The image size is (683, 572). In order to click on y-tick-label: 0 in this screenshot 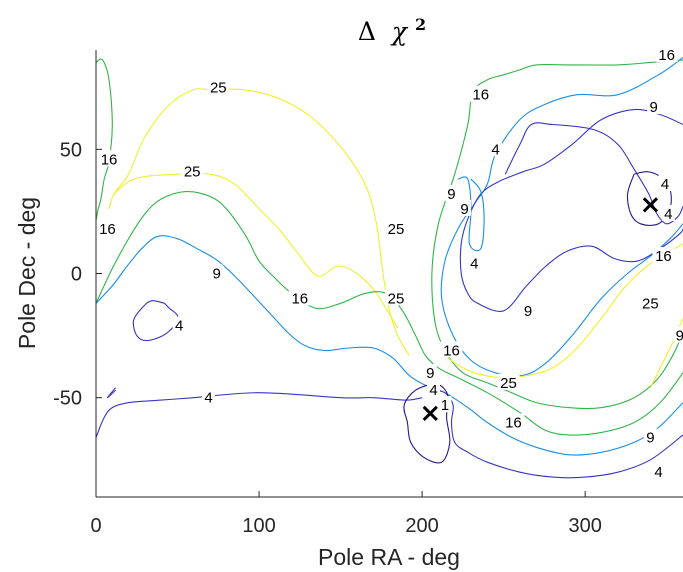, I will do `click(76, 275)`.